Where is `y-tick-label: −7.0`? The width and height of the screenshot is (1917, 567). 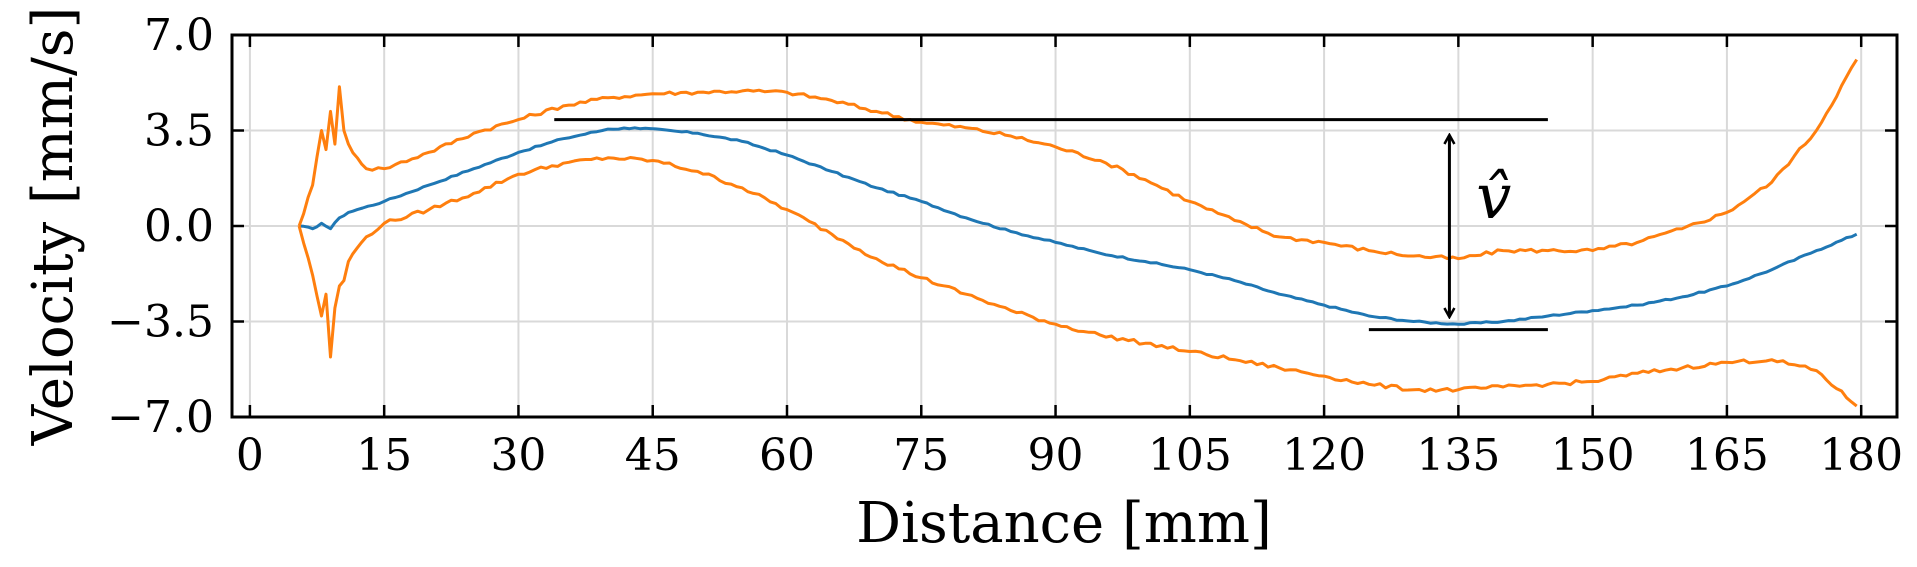 y-tick-label: −7.0 is located at coordinates (160, 417).